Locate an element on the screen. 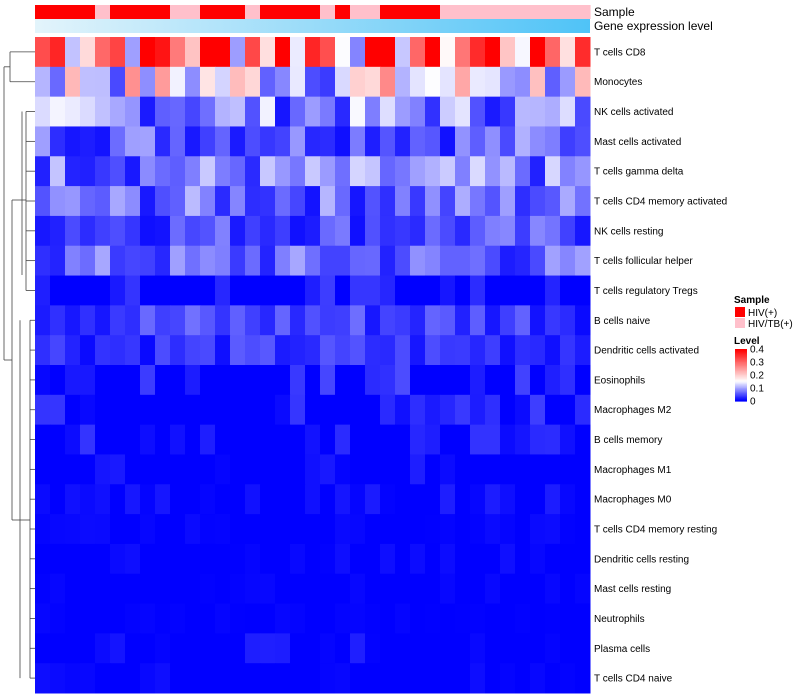 The image size is (800, 700). level-tick-label: 0.1 is located at coordinates (757, 389).